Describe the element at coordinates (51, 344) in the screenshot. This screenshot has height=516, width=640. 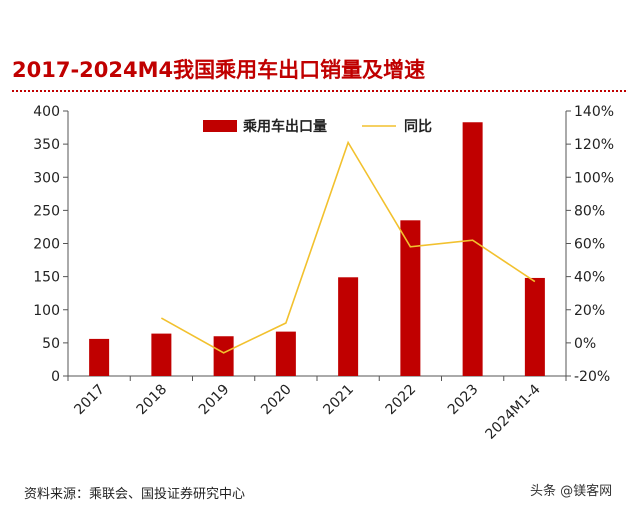
I see `y-left-tick-label: 50` at that location.